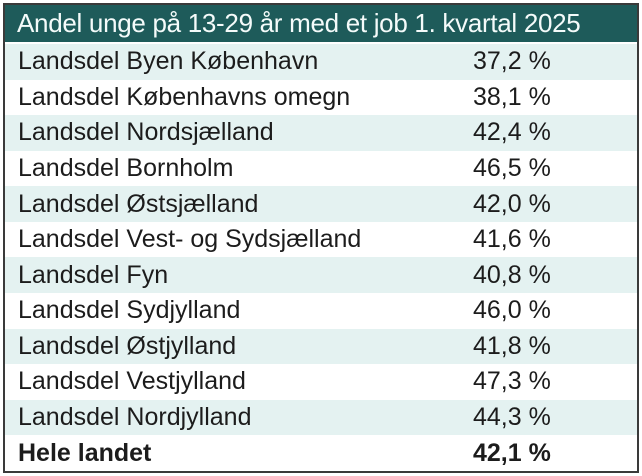  What do you see at coordinates (321, 62) in the screenshot?
I see `table-row: Landsdel Byen København 37,2 %` at bounding box center [321, 62].